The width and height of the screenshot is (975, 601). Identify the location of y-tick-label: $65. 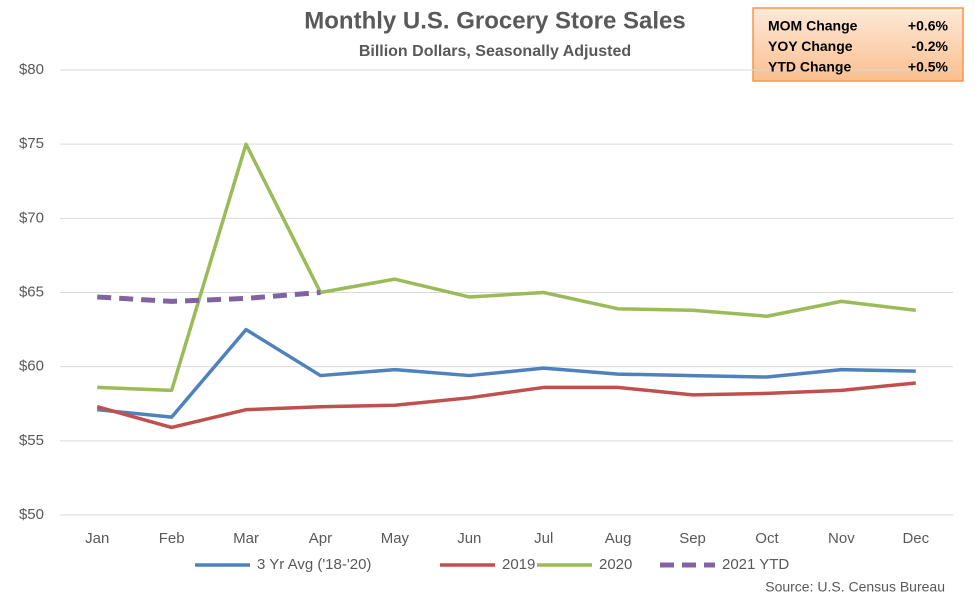
(31, 291).